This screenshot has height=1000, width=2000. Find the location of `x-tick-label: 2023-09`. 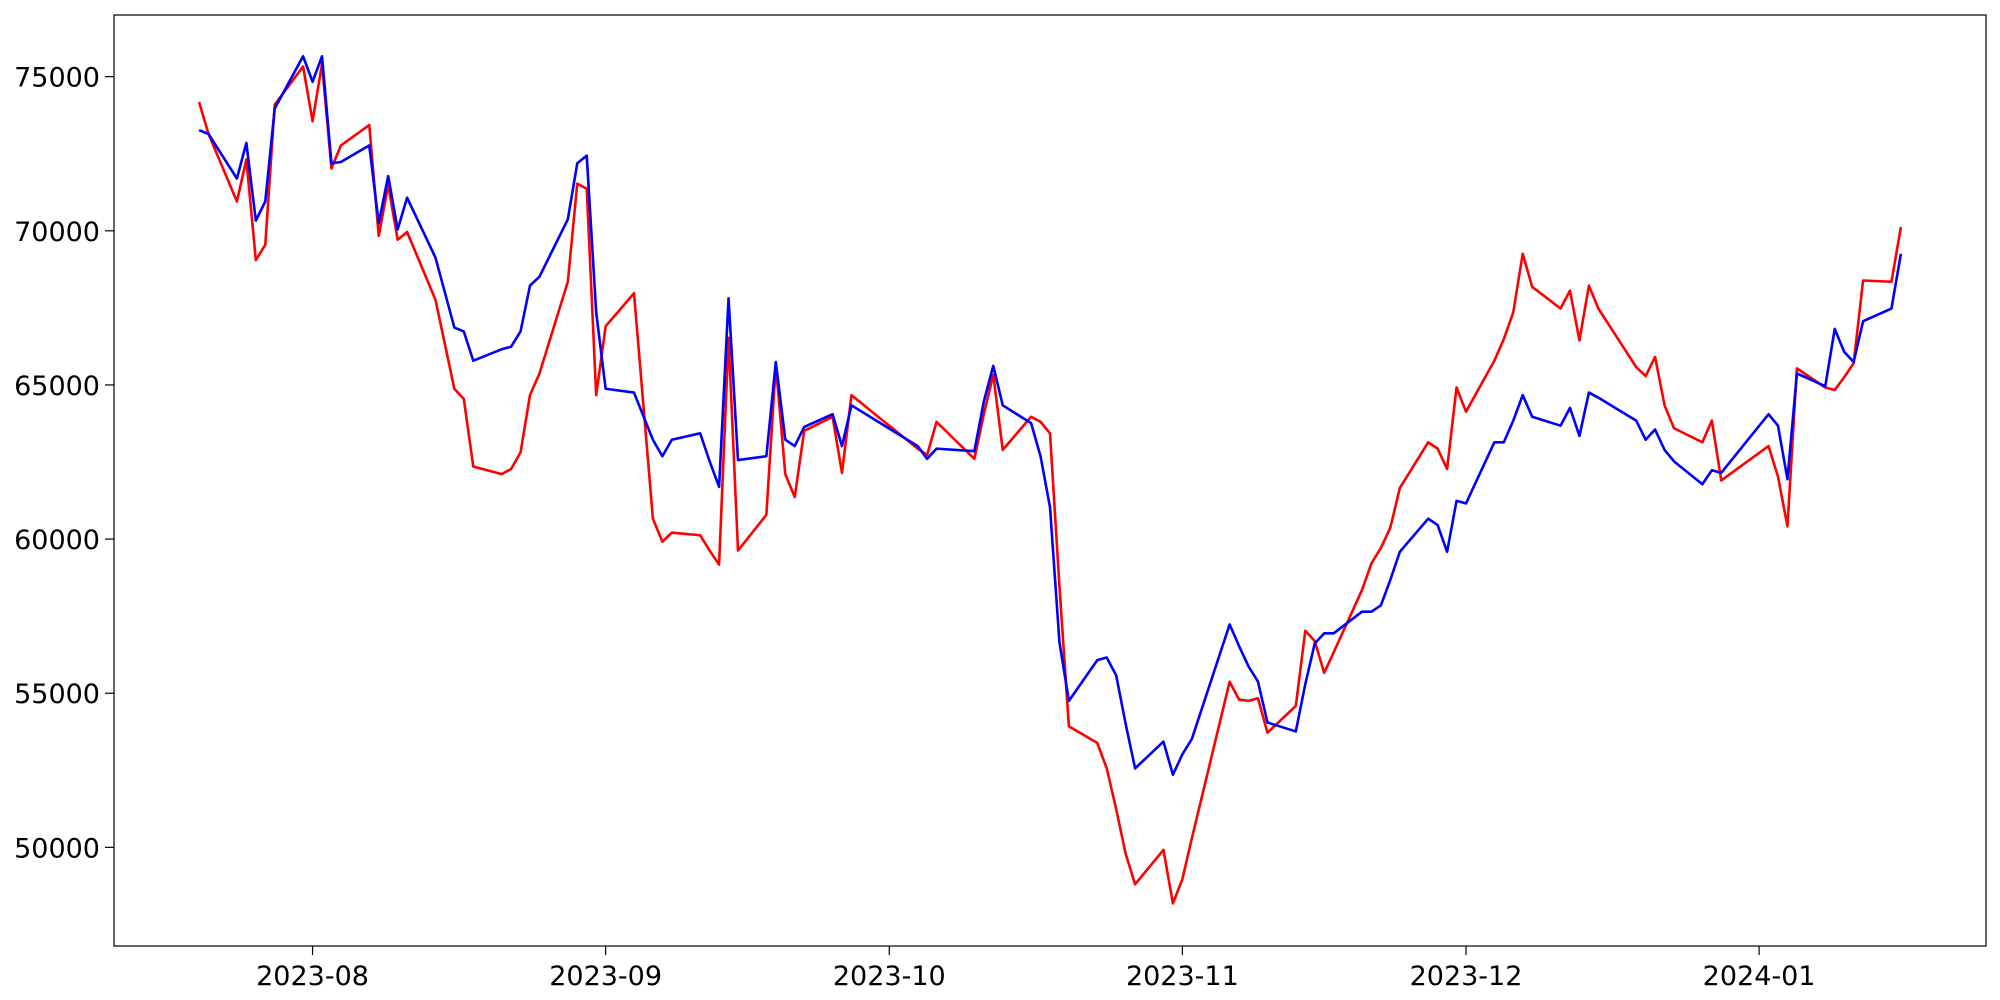

x-tick-label: 2023-09 is located at coordinates (605, 976).